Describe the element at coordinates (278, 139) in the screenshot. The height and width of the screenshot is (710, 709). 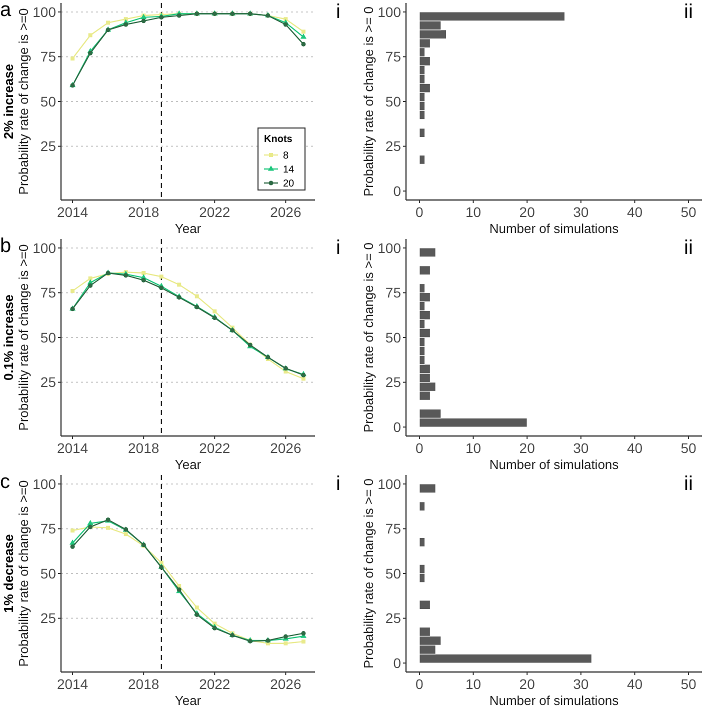
I see `legend-title: Knots` at that location.